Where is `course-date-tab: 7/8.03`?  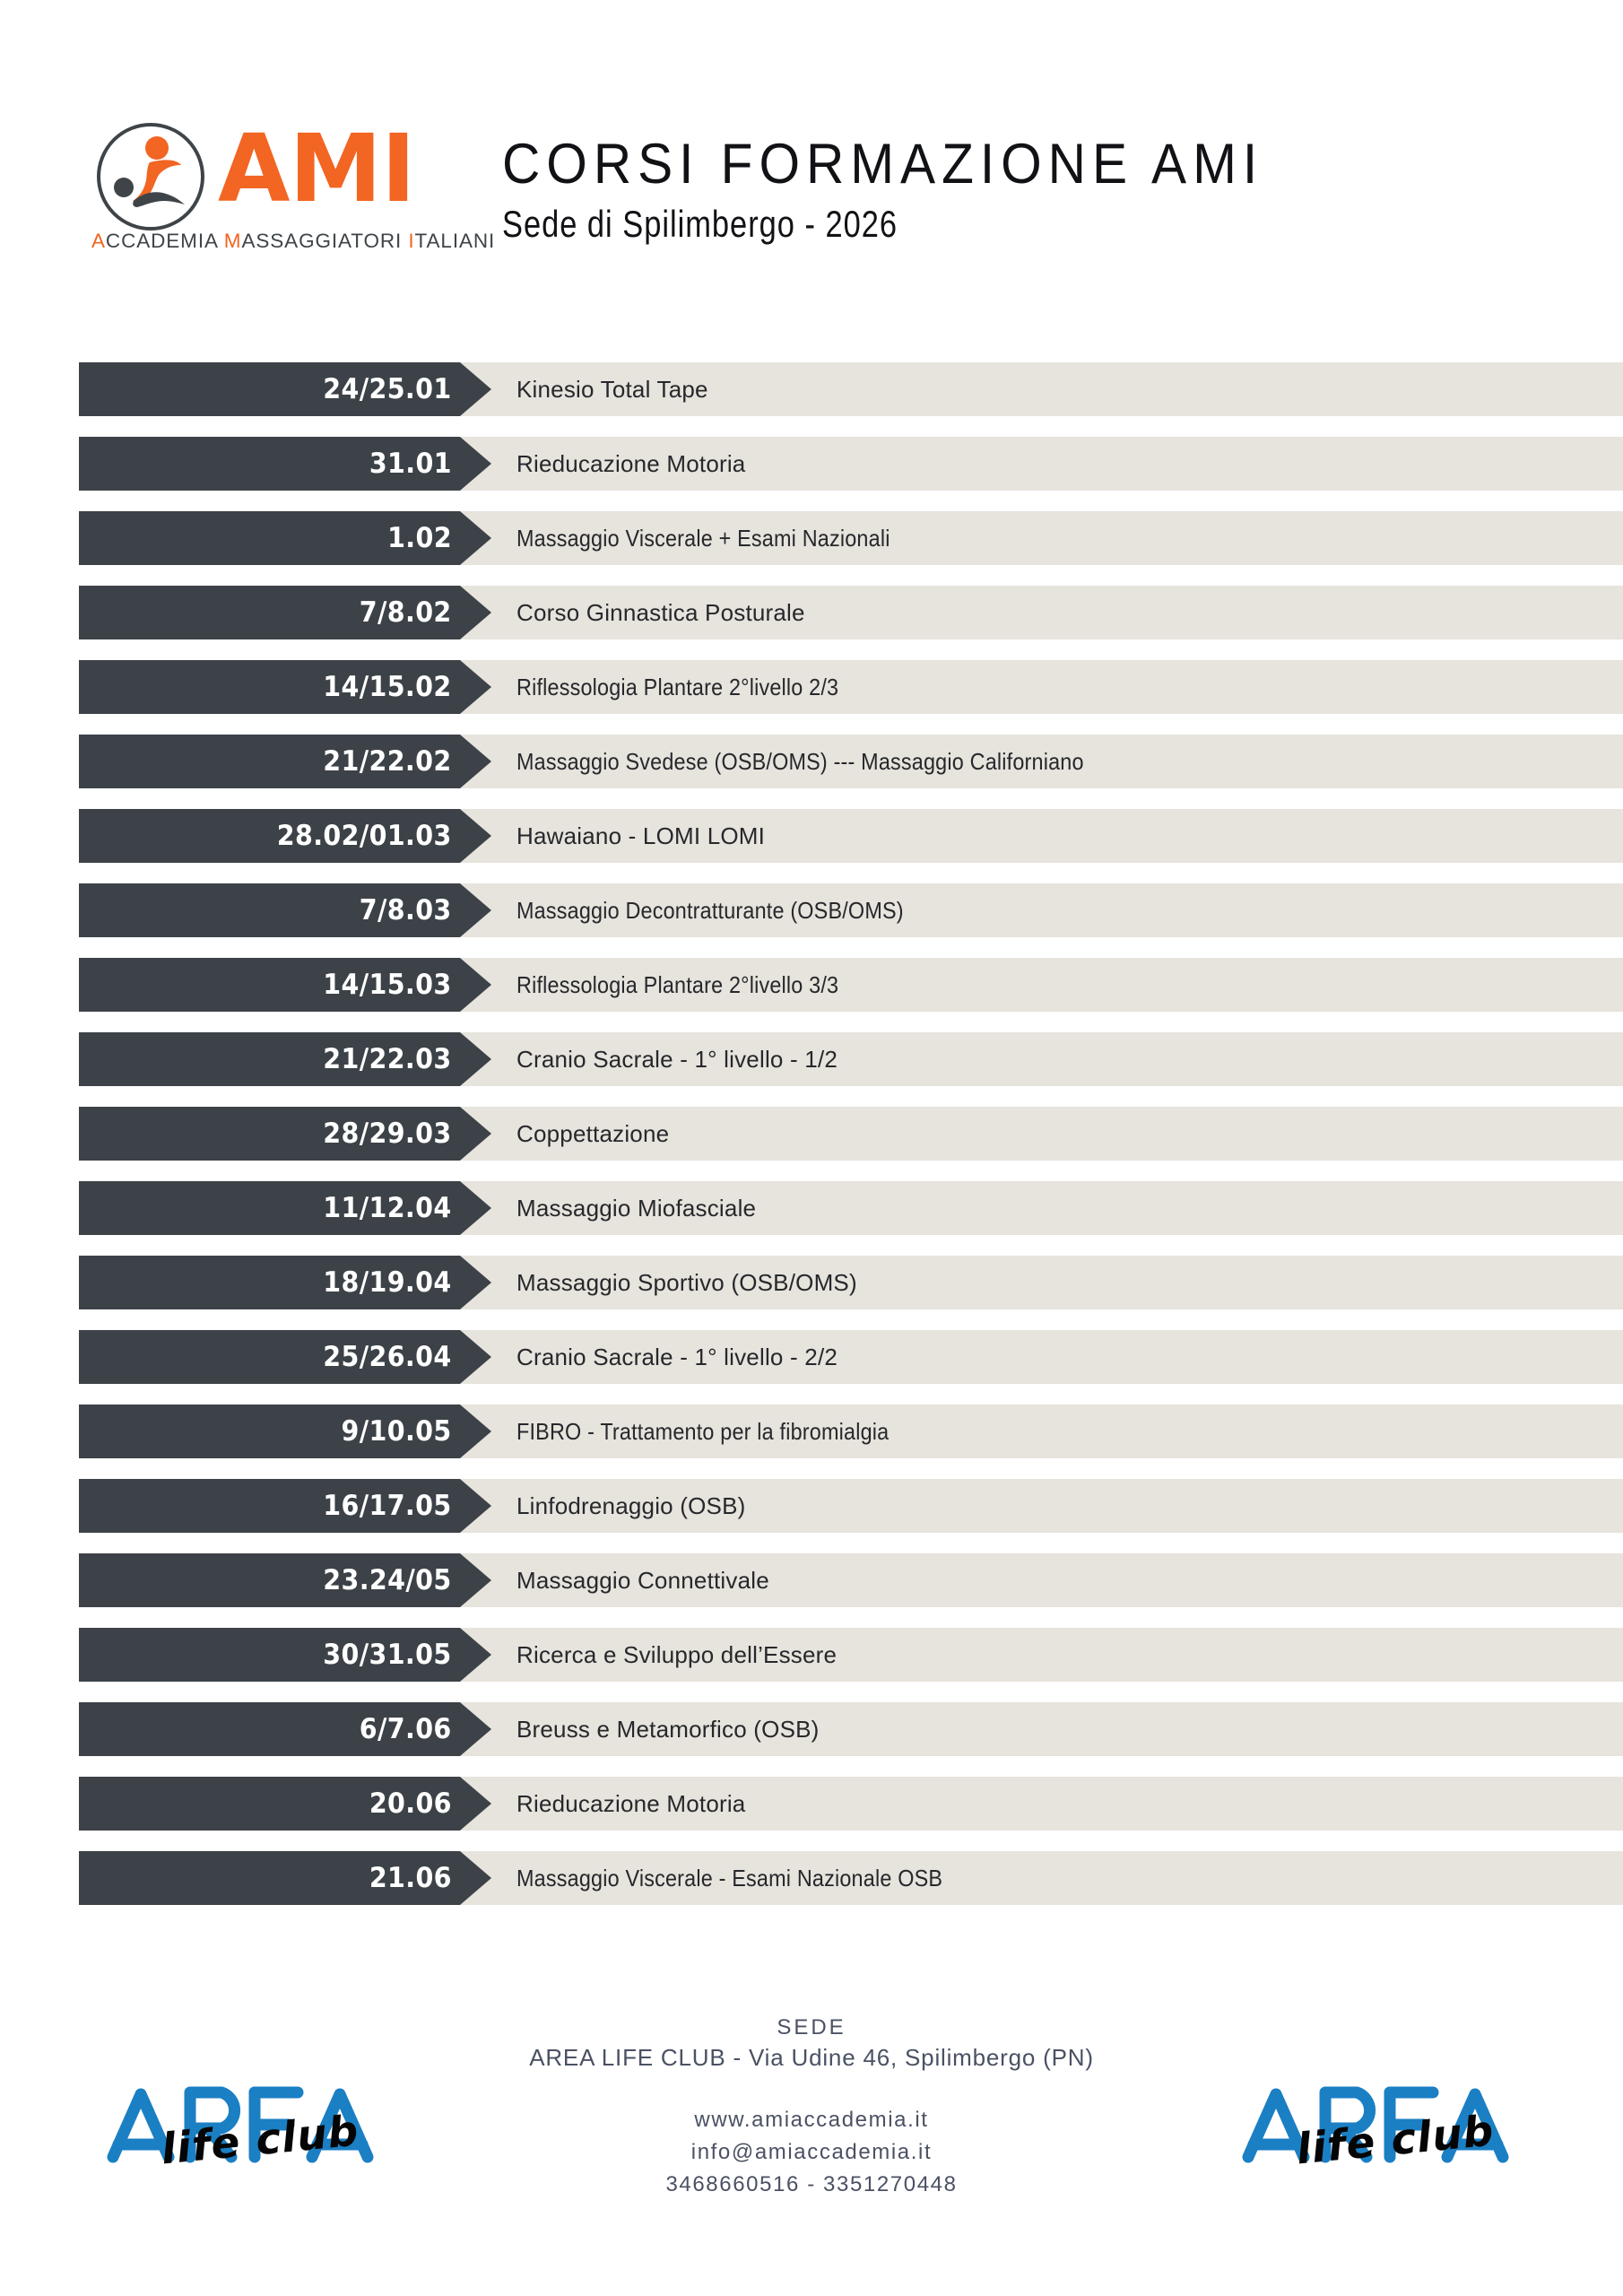
course-date-tab: 7/8.03 is located at coordinates (285, 910).